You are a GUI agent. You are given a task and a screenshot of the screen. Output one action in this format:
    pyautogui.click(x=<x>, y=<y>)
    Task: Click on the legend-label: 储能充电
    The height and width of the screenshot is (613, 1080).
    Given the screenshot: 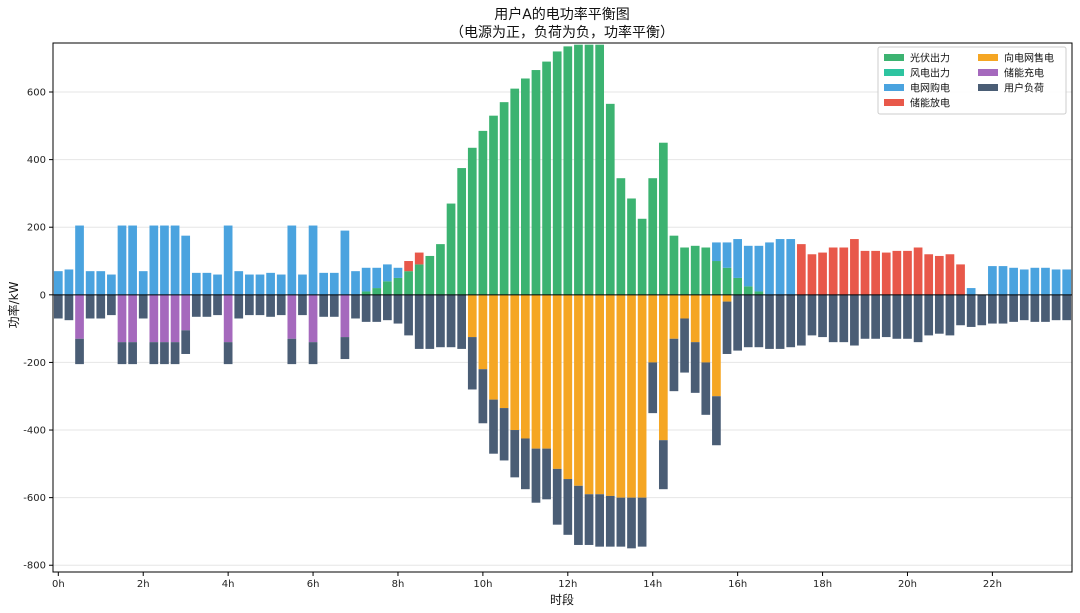 What is the action you would take?
    pyautogui.click(x=1024, y=73)
    